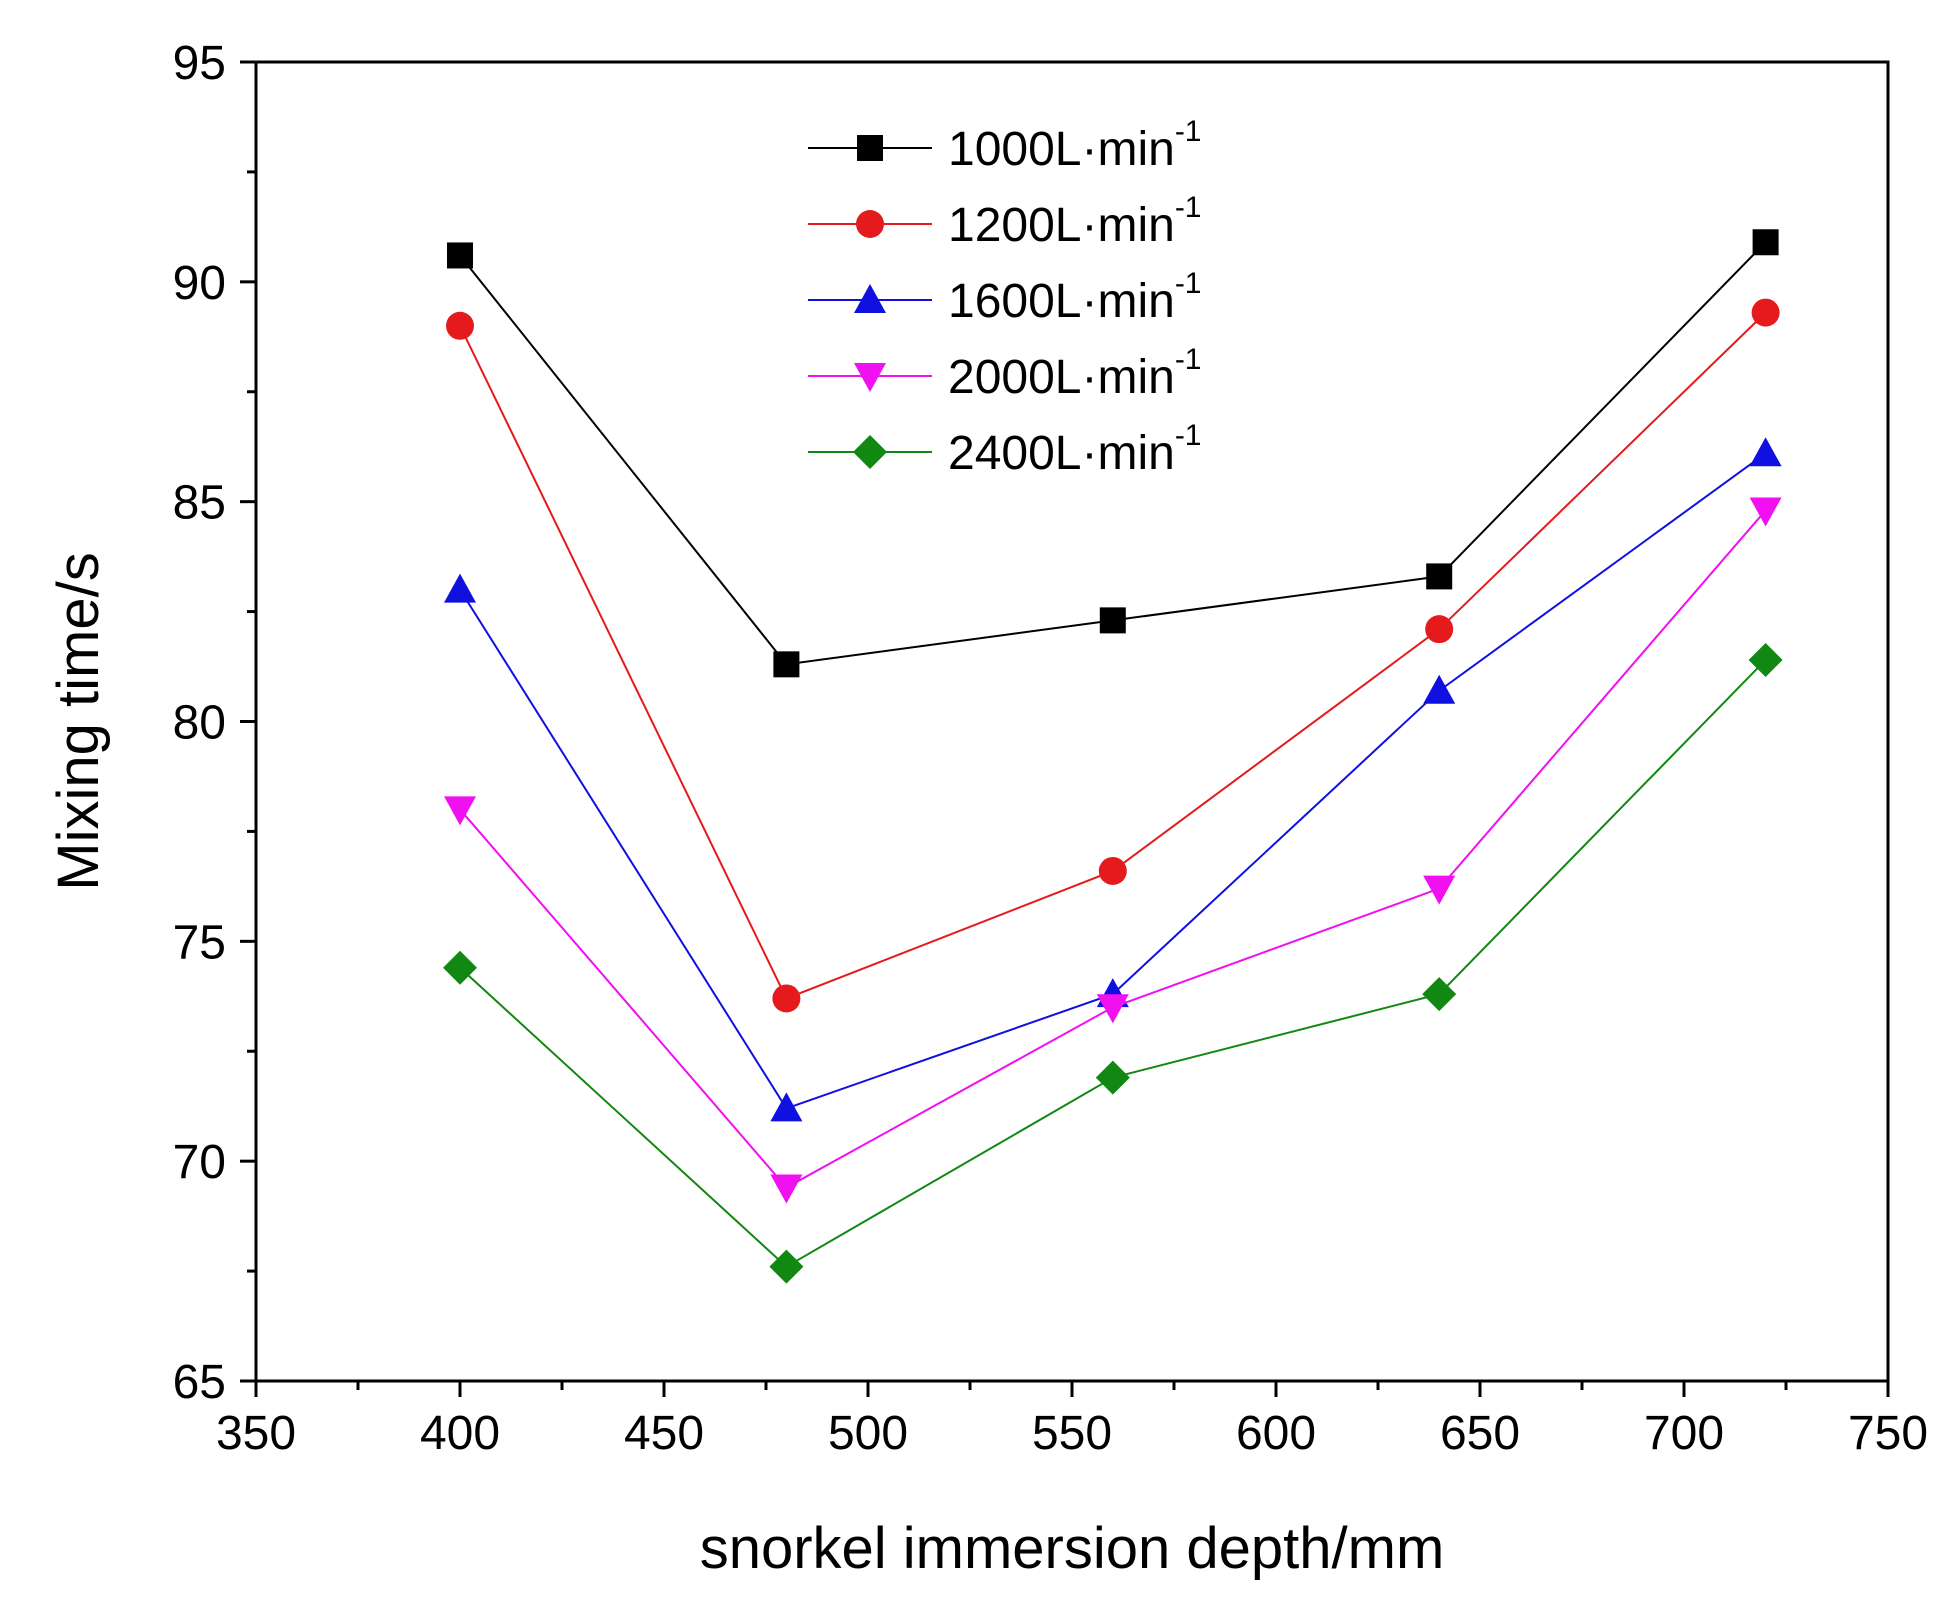 The height and width of the screenshot is (1604, 1948). I want to click on legend-label: 1200L·min-1, so click(1075, 221).